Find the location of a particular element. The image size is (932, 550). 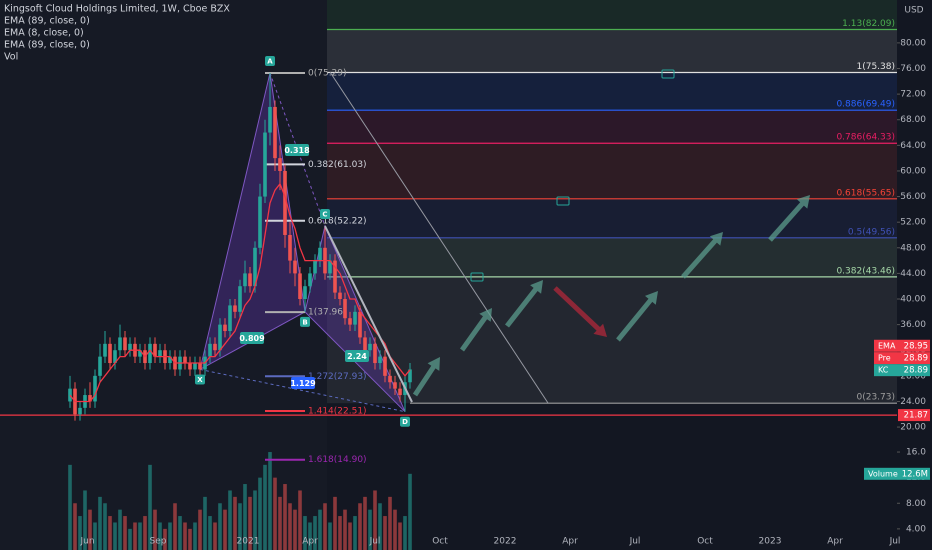

legend-indicator: EMA (8, close, 0) is located at coordinates (44, 33).